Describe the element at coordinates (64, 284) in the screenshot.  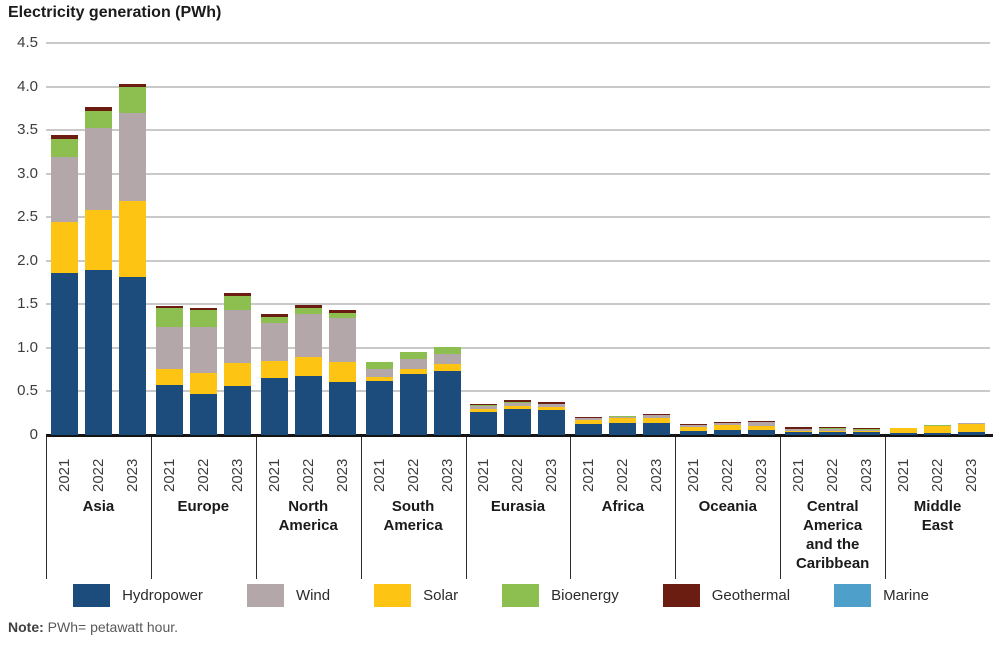
I see `stacked-bar-asia-2021` at that location.